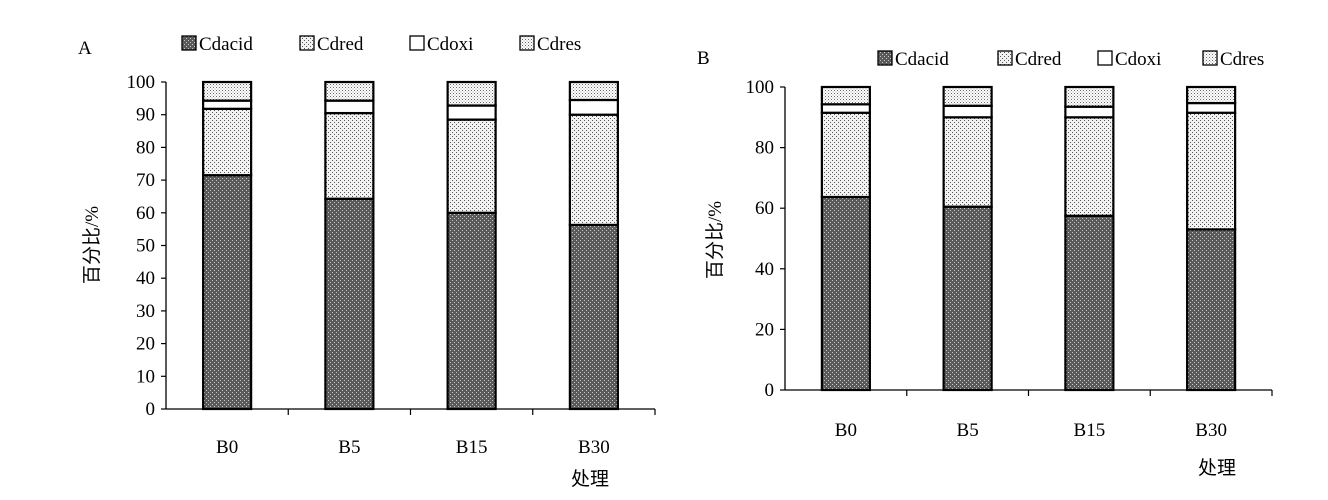 This screenshot has width=1328, height=500. What do you see at coordinates (715, 240) in the screenshot?
I see `y-axis-title-b: 百分比/%` at bounding box center [715, 240].